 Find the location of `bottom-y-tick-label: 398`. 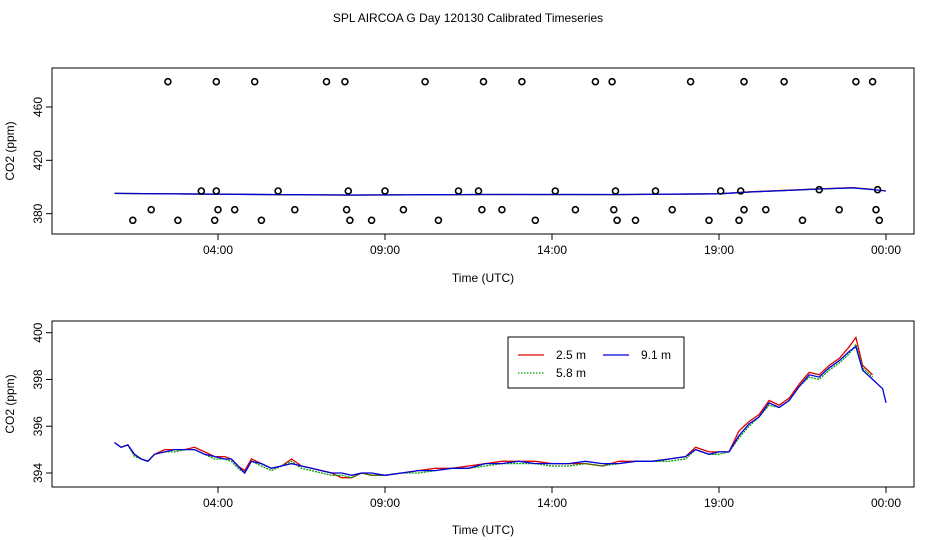

bottom-y-tick-label: 398 is located at coordinates (38, 379).